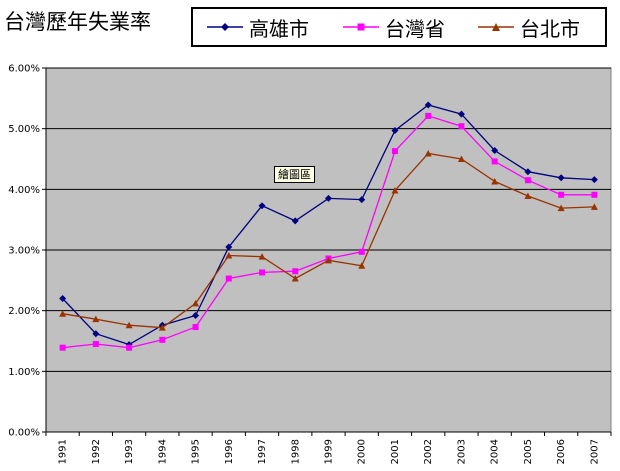  What do you see at coordinates (24, 251) in the screenshot?
I see `y-tick-label: 3.00%` at bounding box center [24, 251].